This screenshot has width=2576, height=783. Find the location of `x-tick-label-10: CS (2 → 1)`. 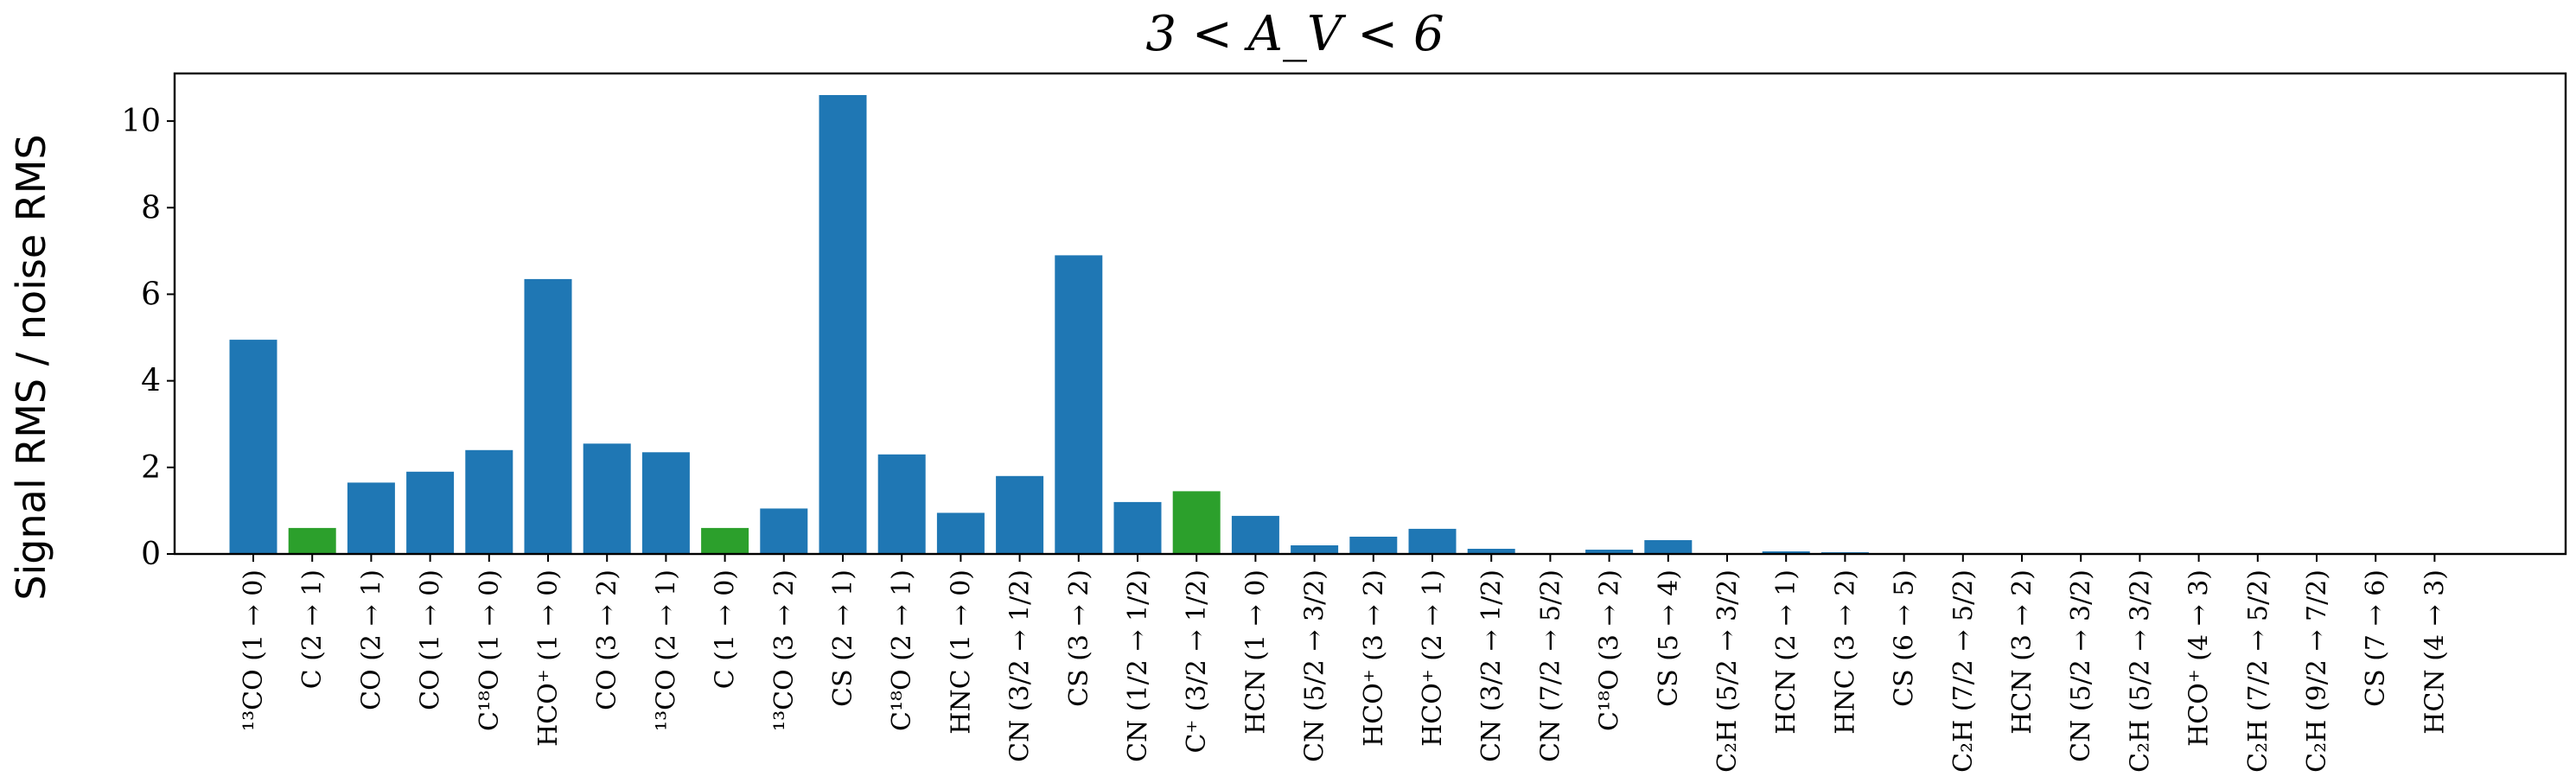

x-tick-label-10: CS (2 → 1) is located at coordinates (843, 638).